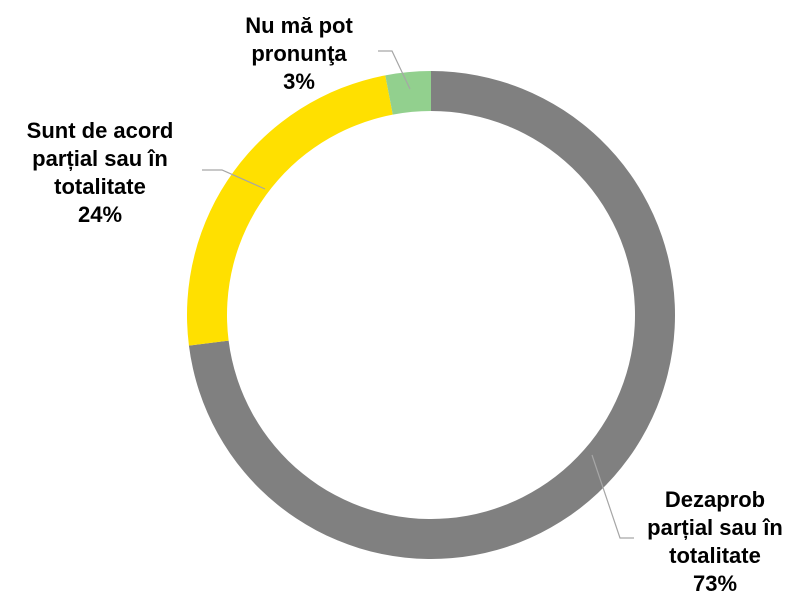 This screenshot has width=806, height=595. I want to click on data-label-1: Sunt de acord parțial sau în totalitate 24%, so click(100, 172).